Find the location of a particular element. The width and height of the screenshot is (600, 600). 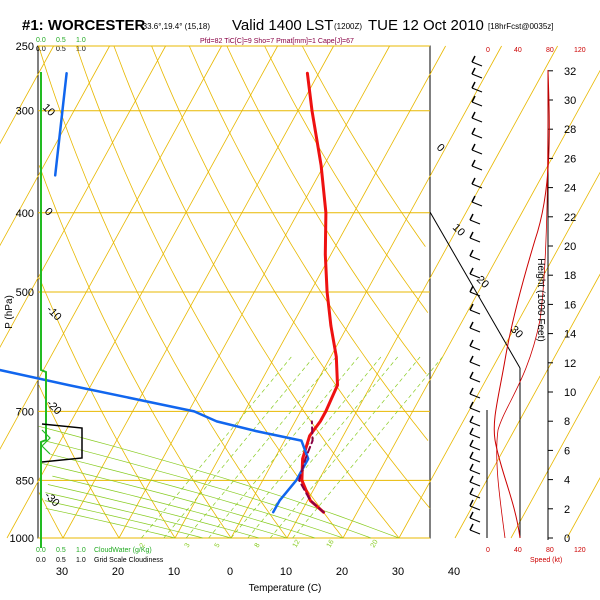

mixing-ratio-label: 2 is located at coordinates (143, 545).